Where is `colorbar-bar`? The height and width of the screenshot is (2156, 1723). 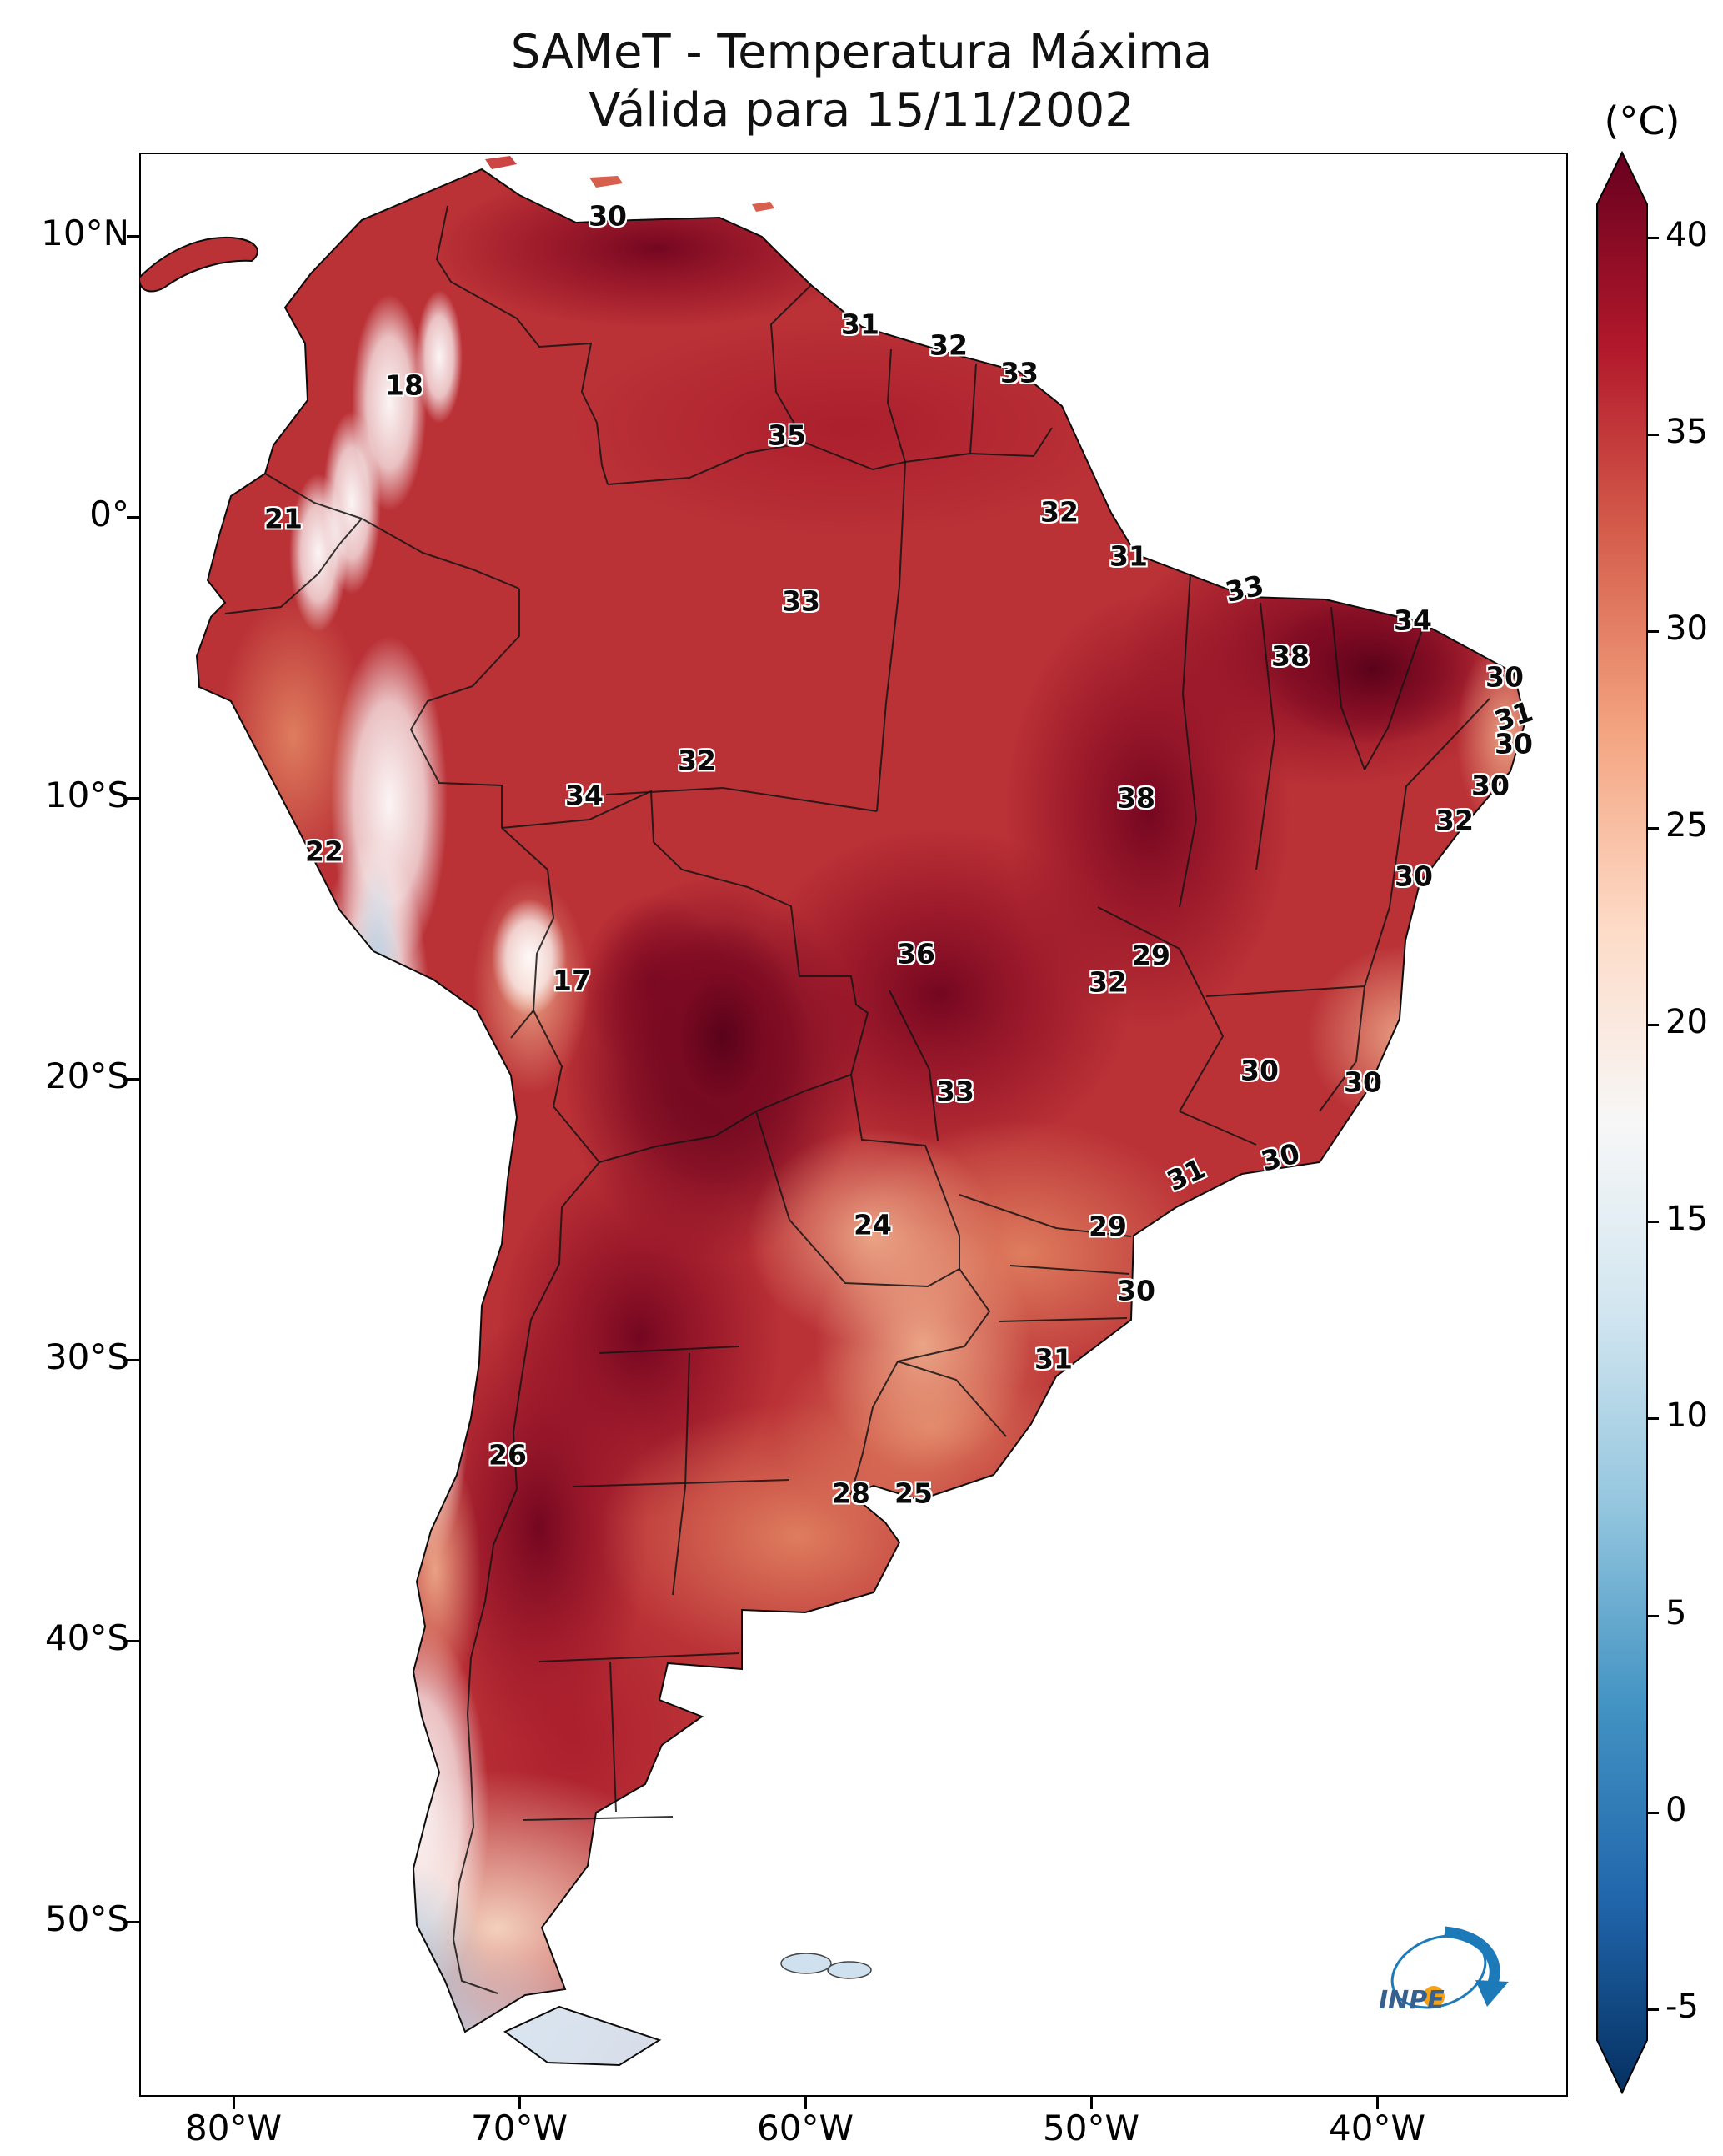
colorbar-bar is located at coordinates (1622, 1123).